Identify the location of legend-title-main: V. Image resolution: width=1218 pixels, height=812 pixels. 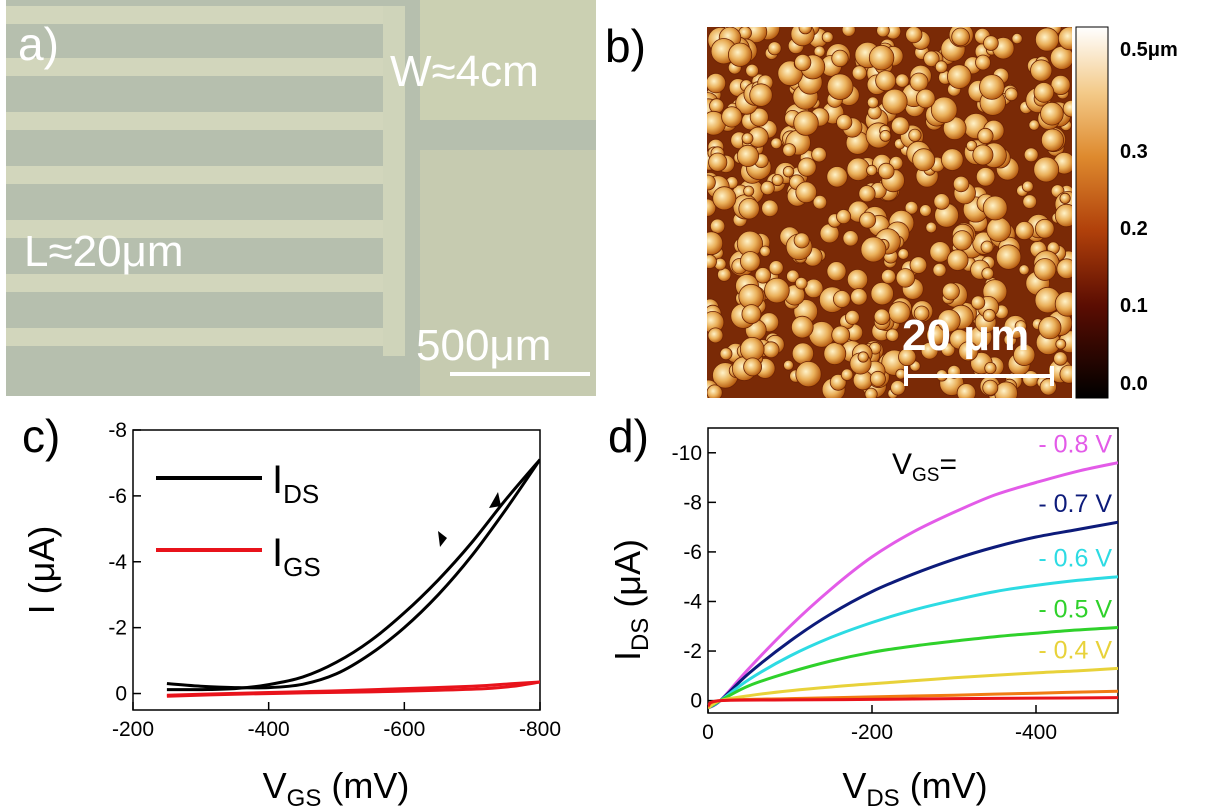
(902, 464).